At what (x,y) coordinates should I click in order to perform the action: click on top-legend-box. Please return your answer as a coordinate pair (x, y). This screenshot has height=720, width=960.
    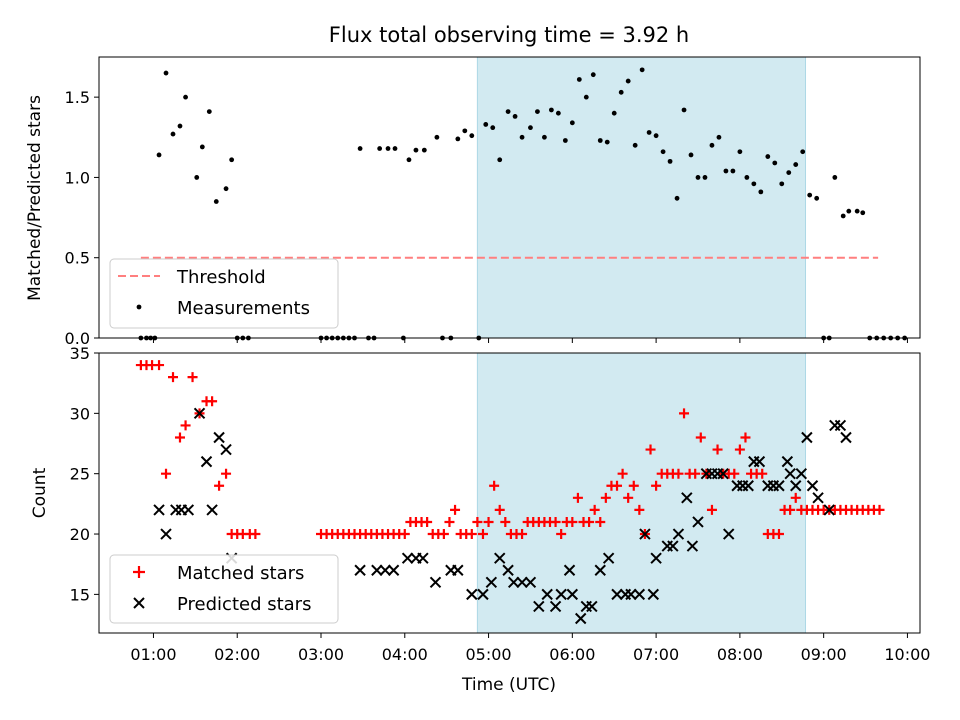
    Looking at the image, I should click on (224, 293).